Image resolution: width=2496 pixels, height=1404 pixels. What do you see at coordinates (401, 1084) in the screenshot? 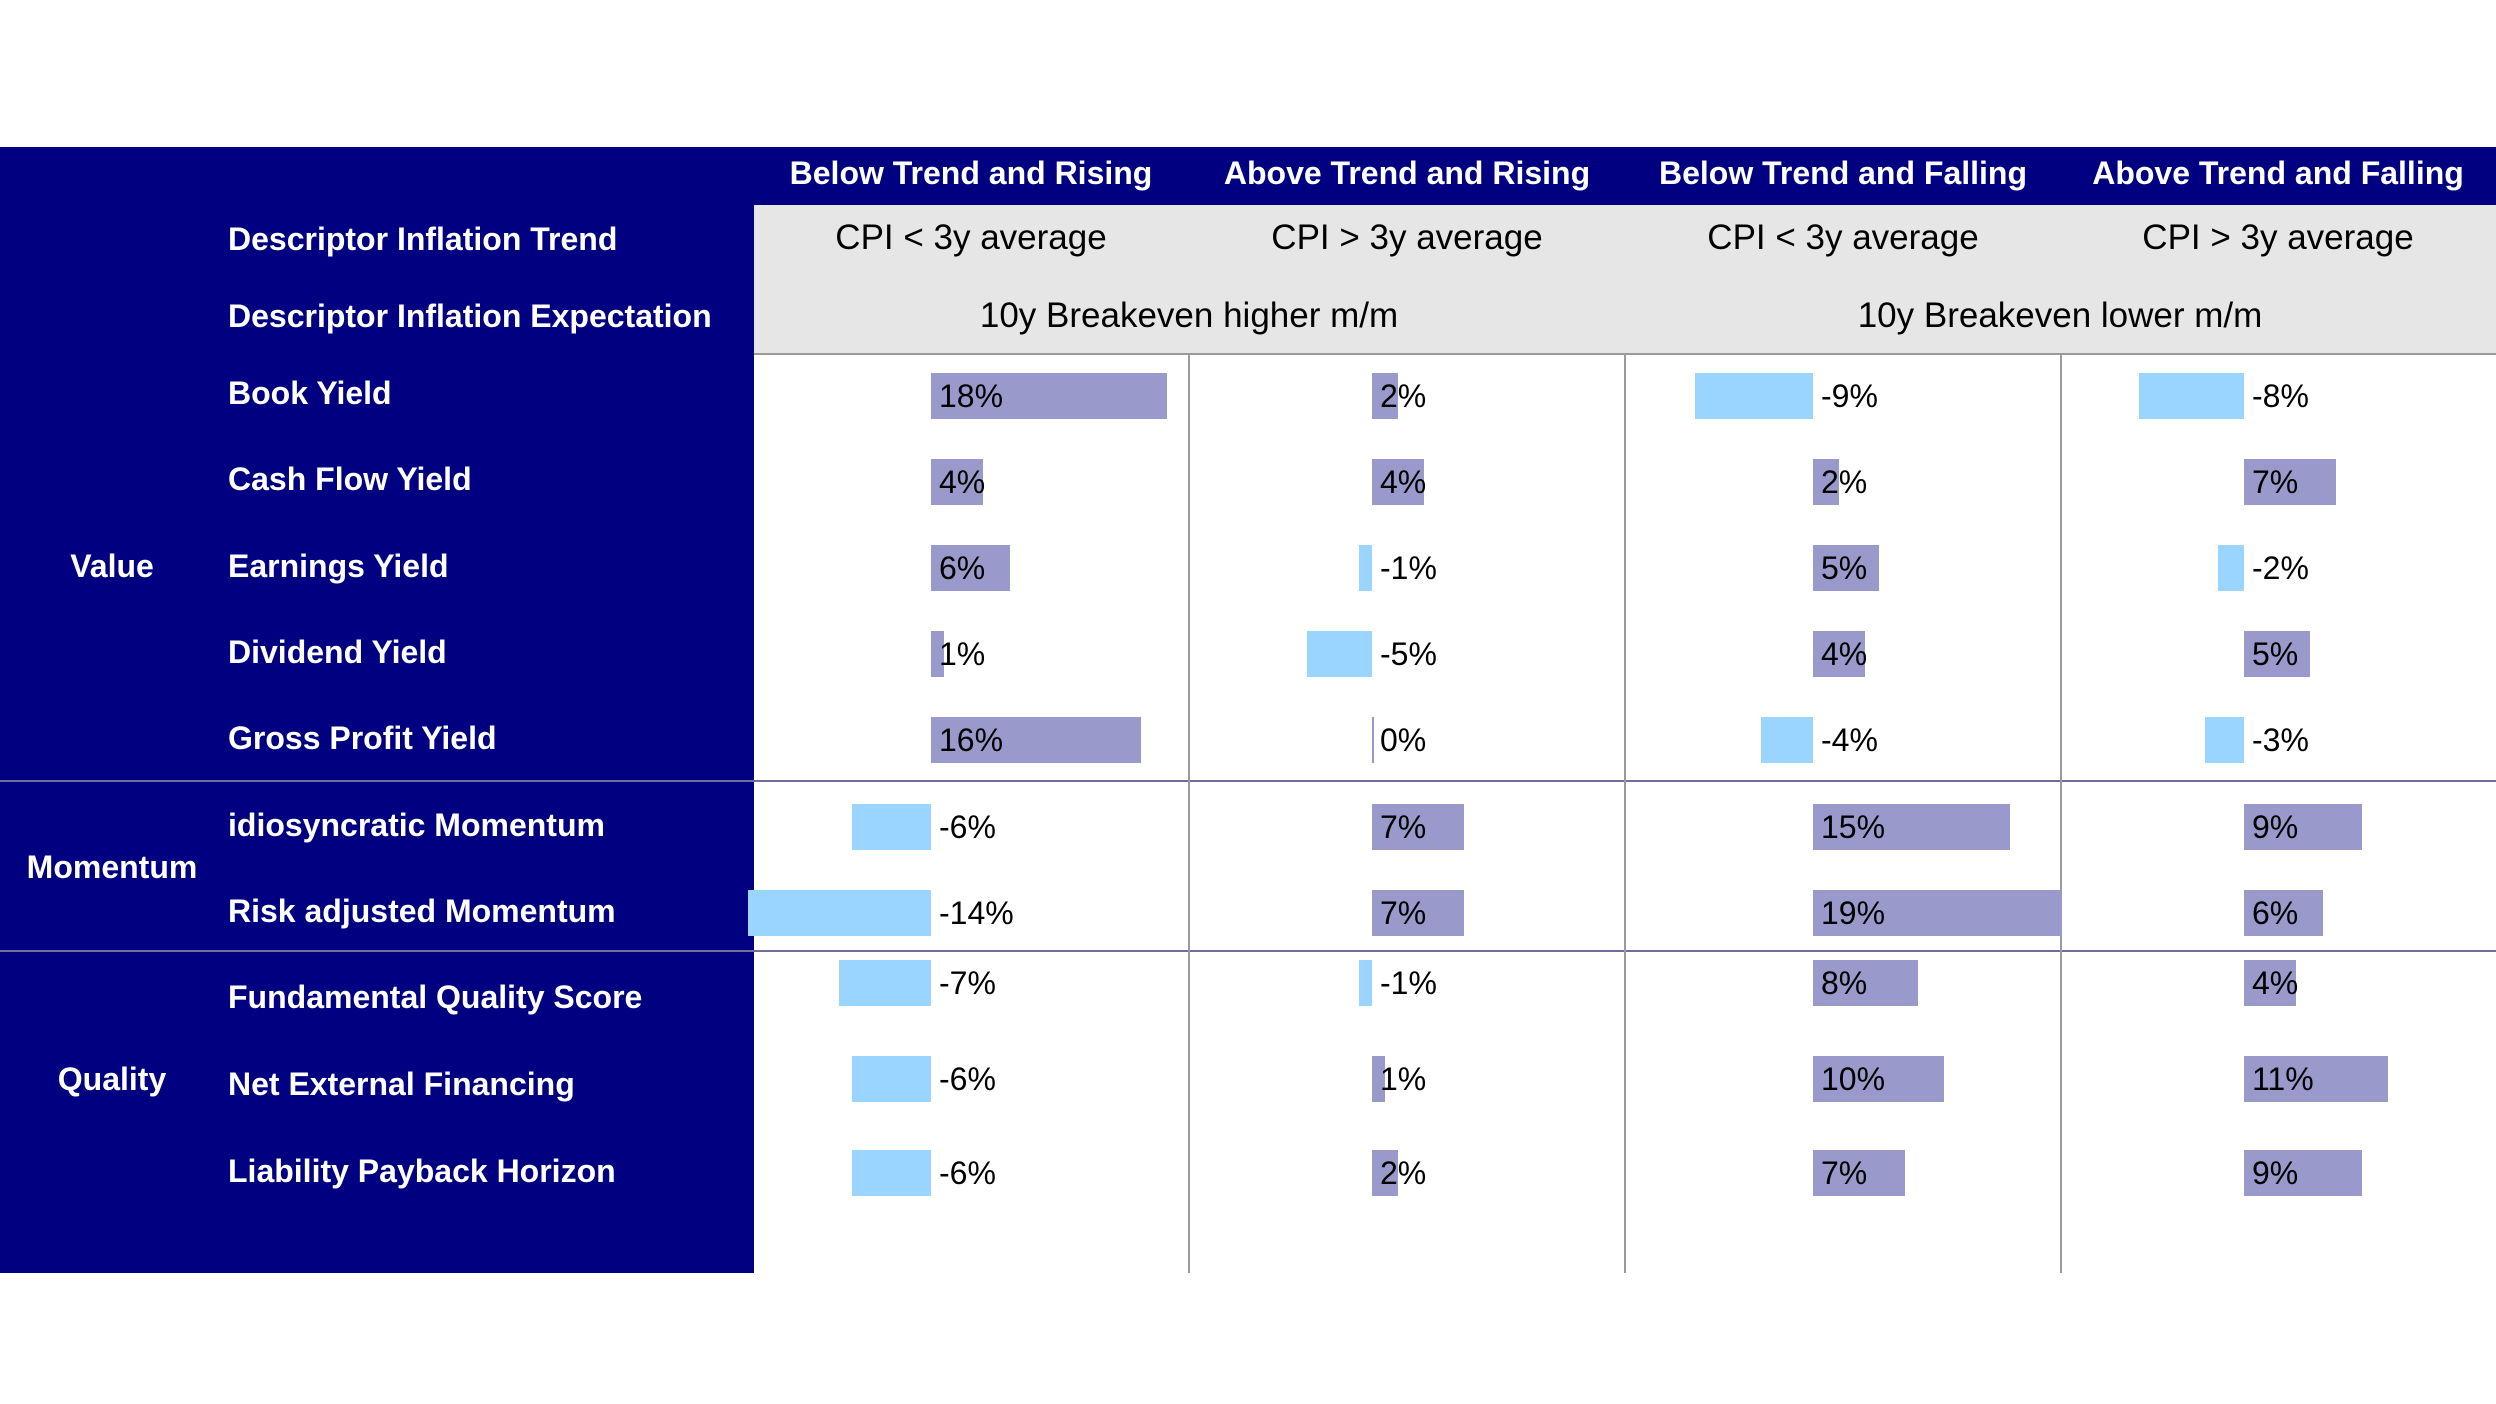
I see `factor-label: Net External Financing` at bounding box center [401, 1084].